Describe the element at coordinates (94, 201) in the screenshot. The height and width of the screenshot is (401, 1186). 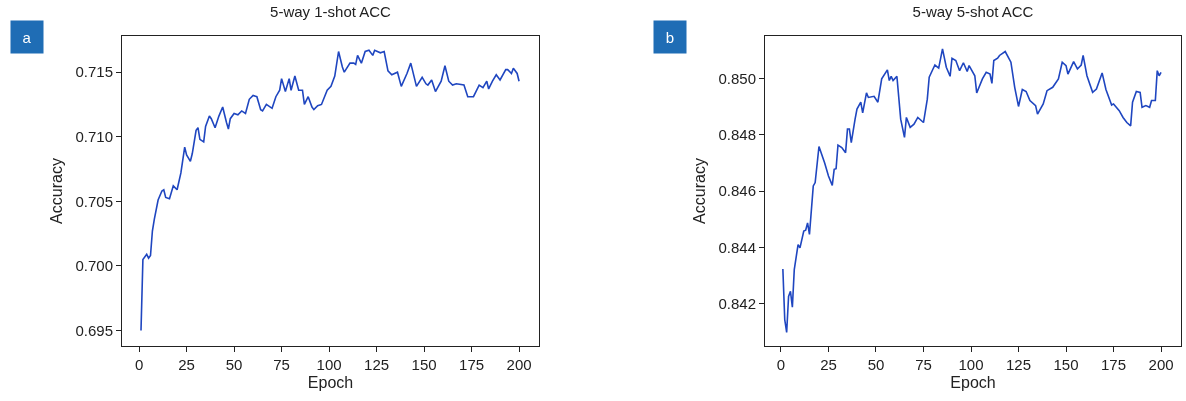
I see `y-tick-label: 0.705` at that location.